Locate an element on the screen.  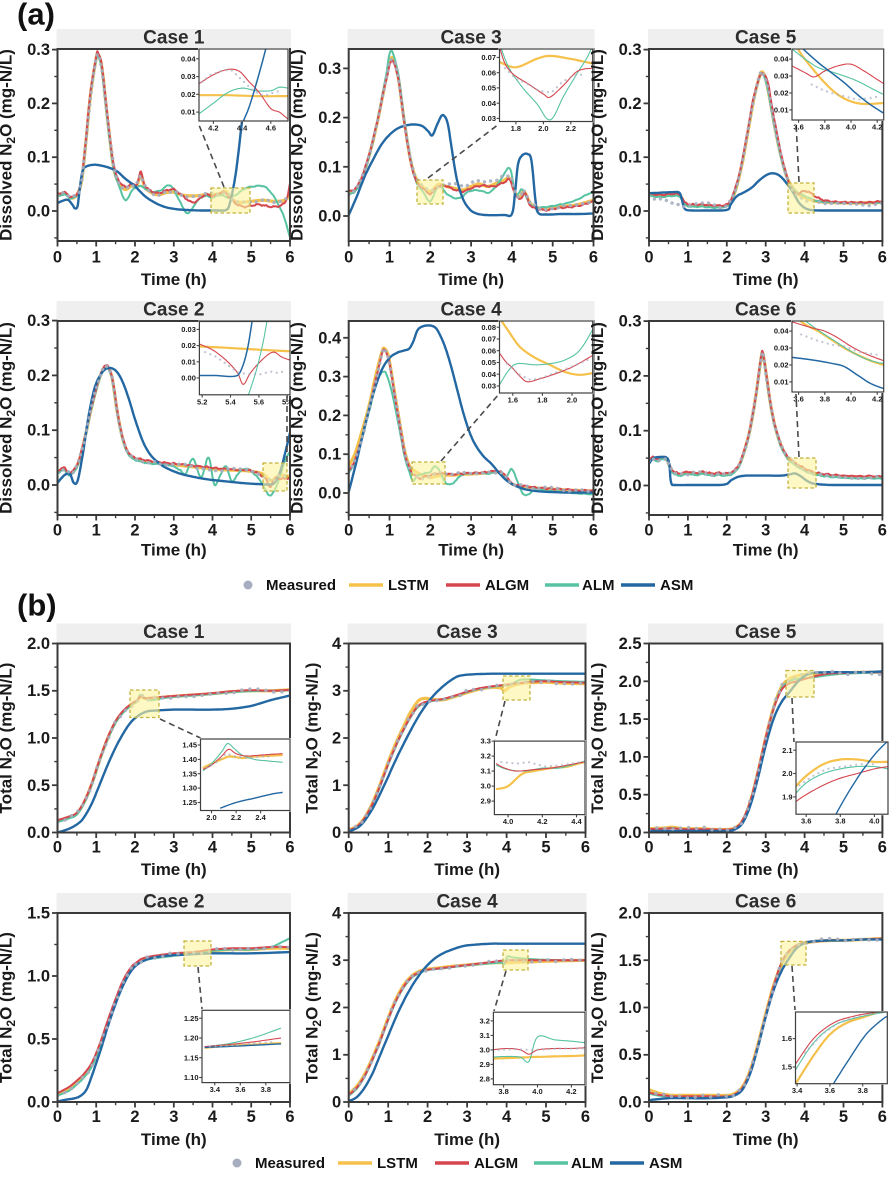
svg-text: 0.06 is located at coordinates (488, 350).